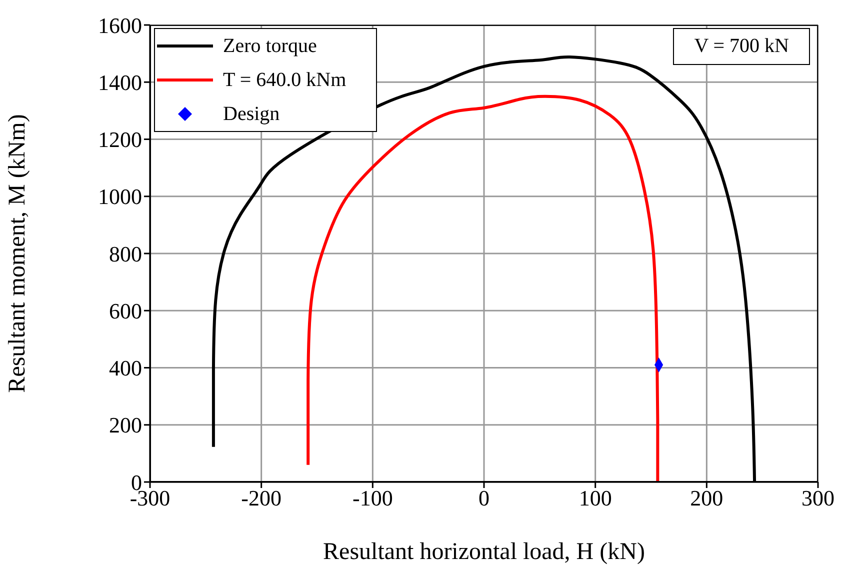 The image size is (842, 577). I want to click on y-tick-label: 200, so click(125, 425).